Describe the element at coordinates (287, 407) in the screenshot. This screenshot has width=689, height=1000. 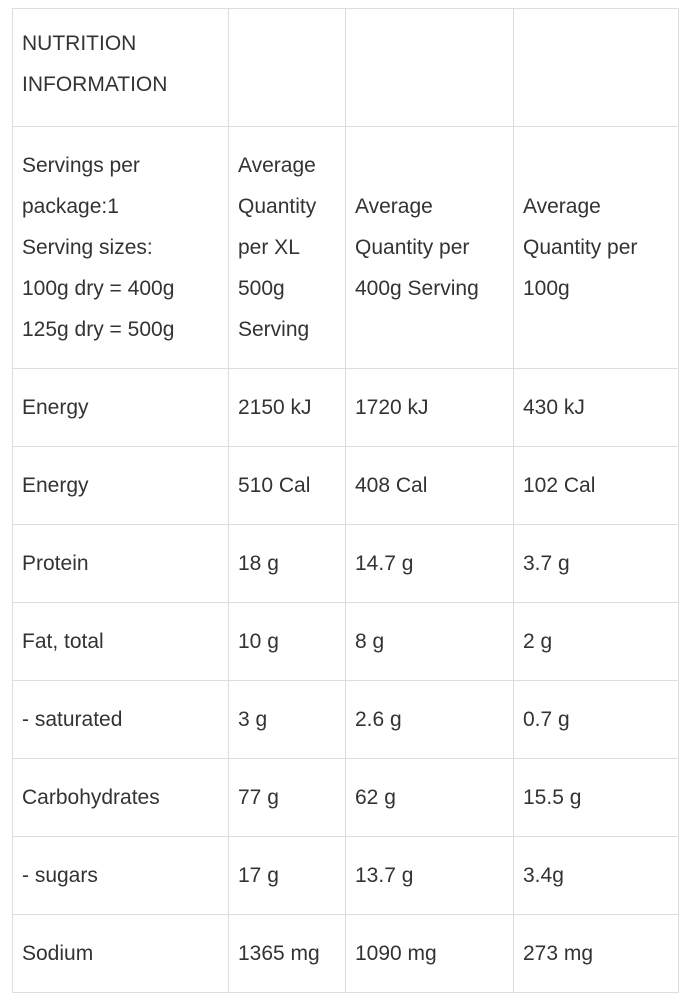
I see `table-cell: 2150 kJ` at that location.